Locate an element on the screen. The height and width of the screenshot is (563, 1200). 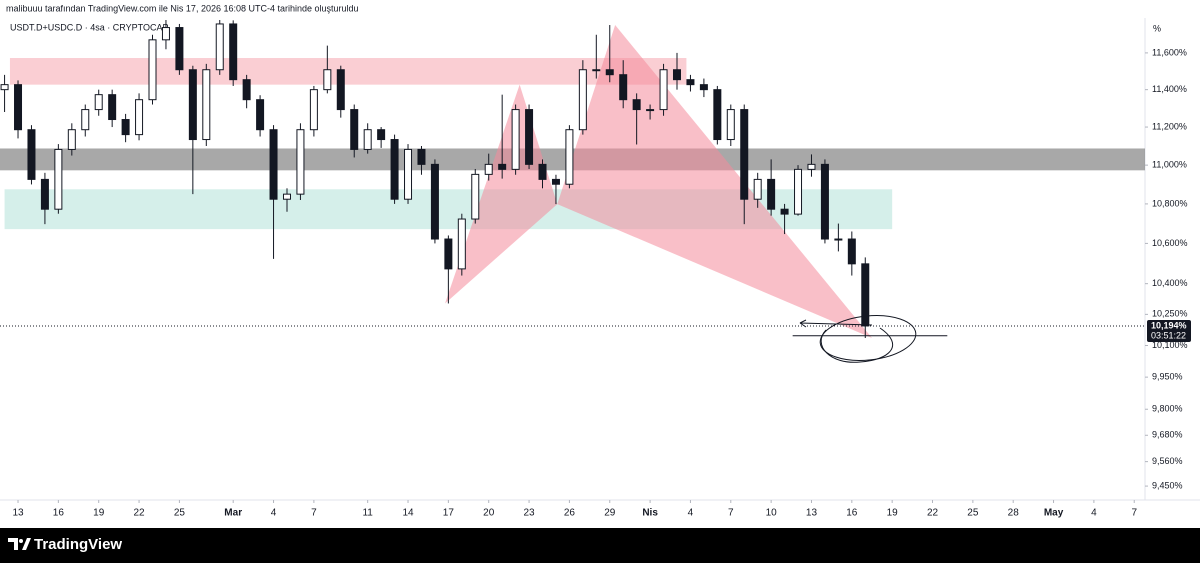
y-tick-label: 11,000% is located at coordinates (1169, 165).